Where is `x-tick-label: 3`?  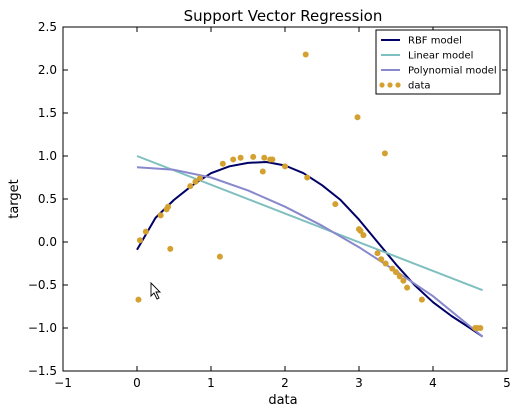 x-tick-label: 3 is located at coordinates (359, 383).